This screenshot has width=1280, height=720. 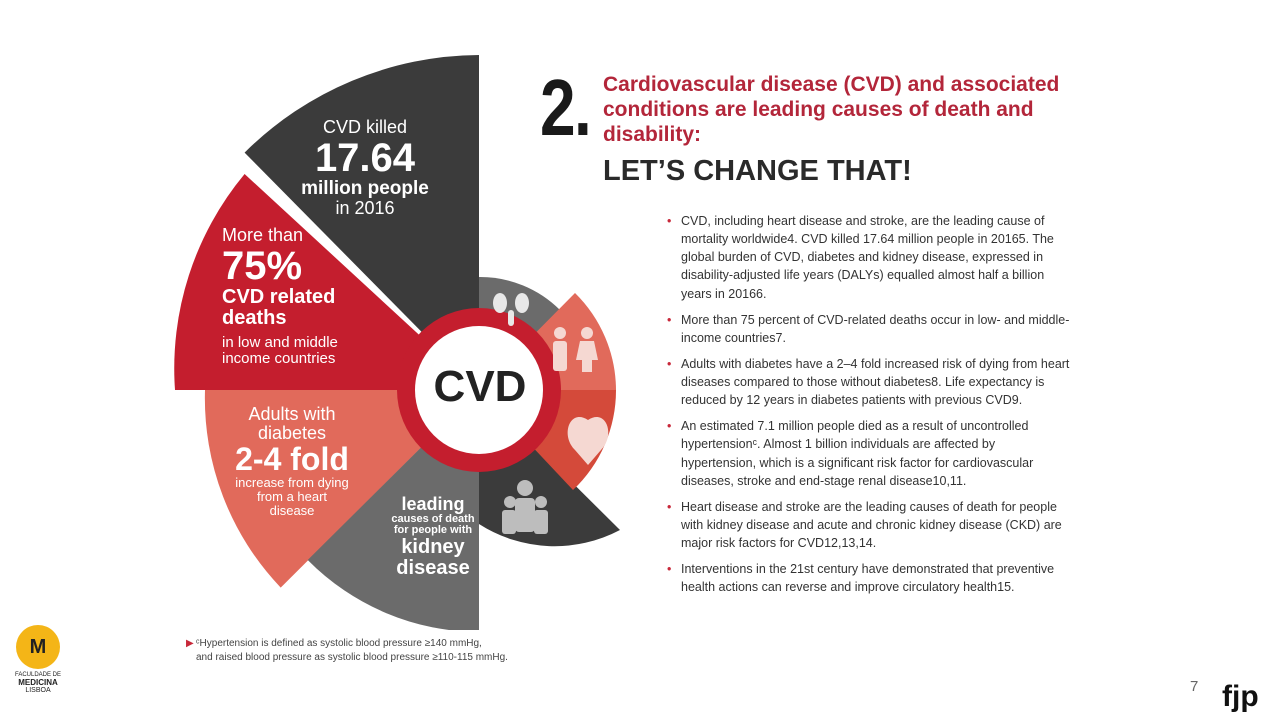 I want to click on low-income-line6: income countries, so click(x=279, y=358).